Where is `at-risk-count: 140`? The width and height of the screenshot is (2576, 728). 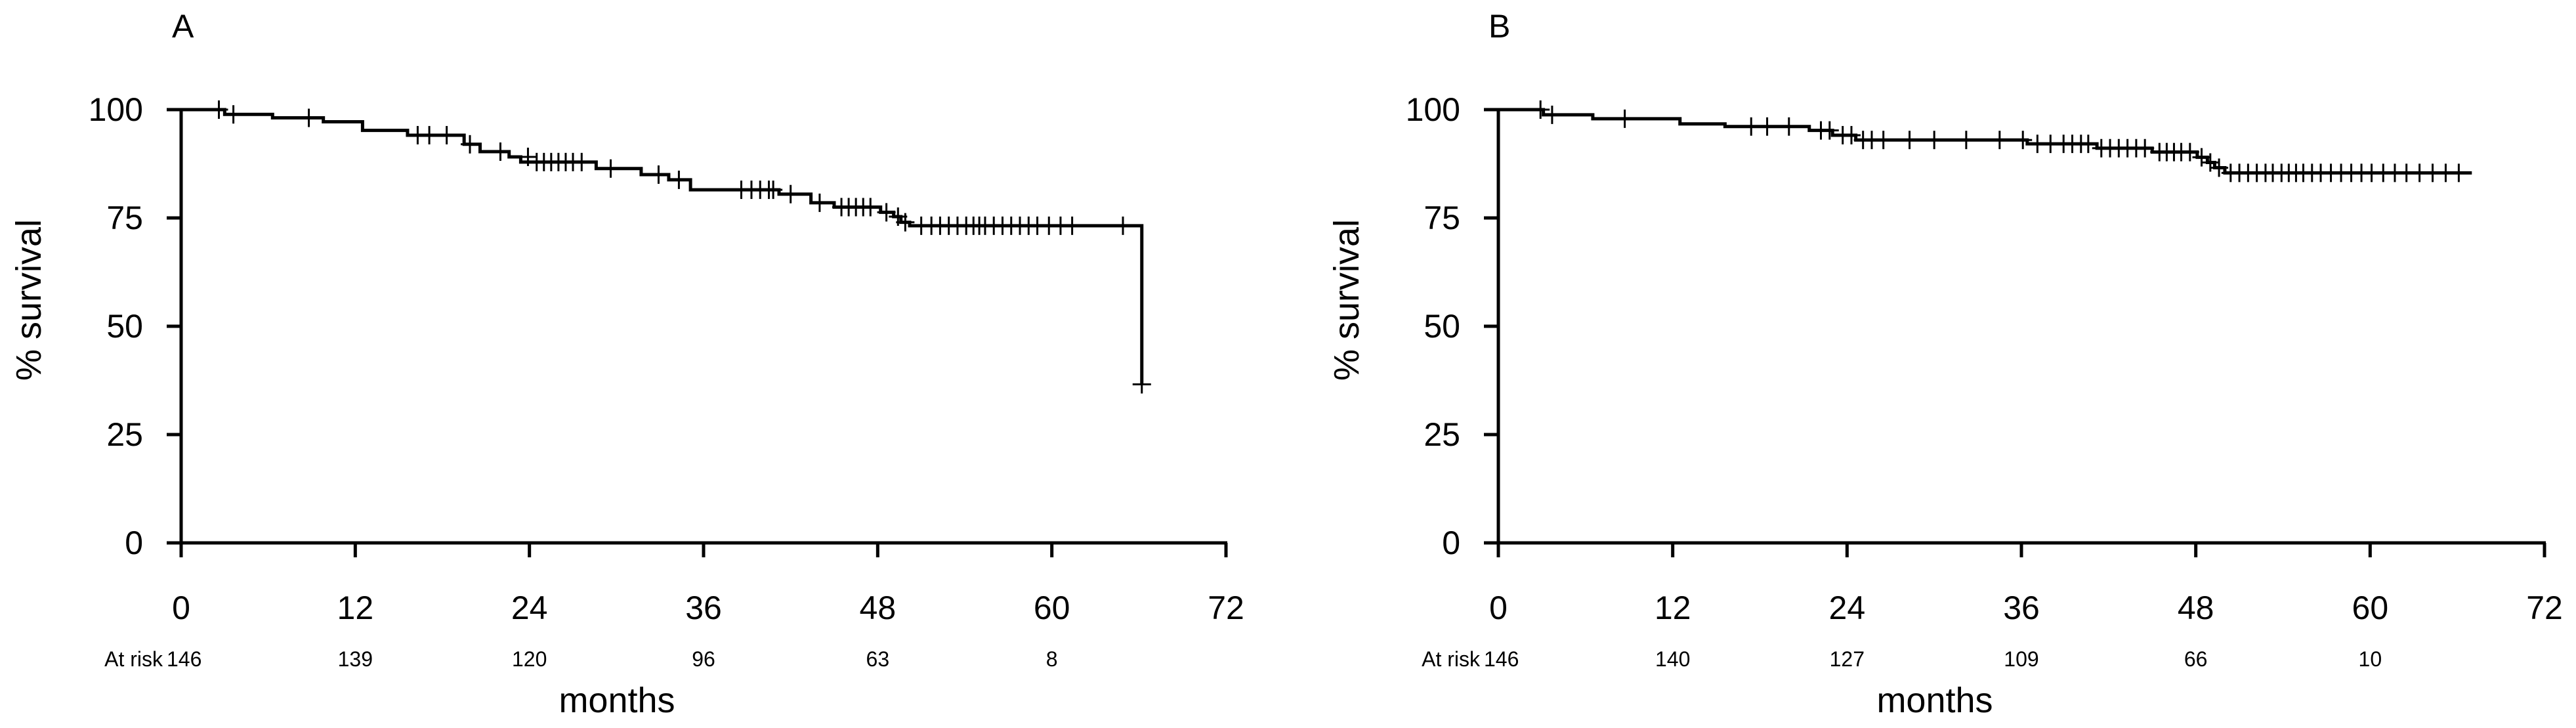
at-risk-count: 140 is located at coordinates (1672, 659).